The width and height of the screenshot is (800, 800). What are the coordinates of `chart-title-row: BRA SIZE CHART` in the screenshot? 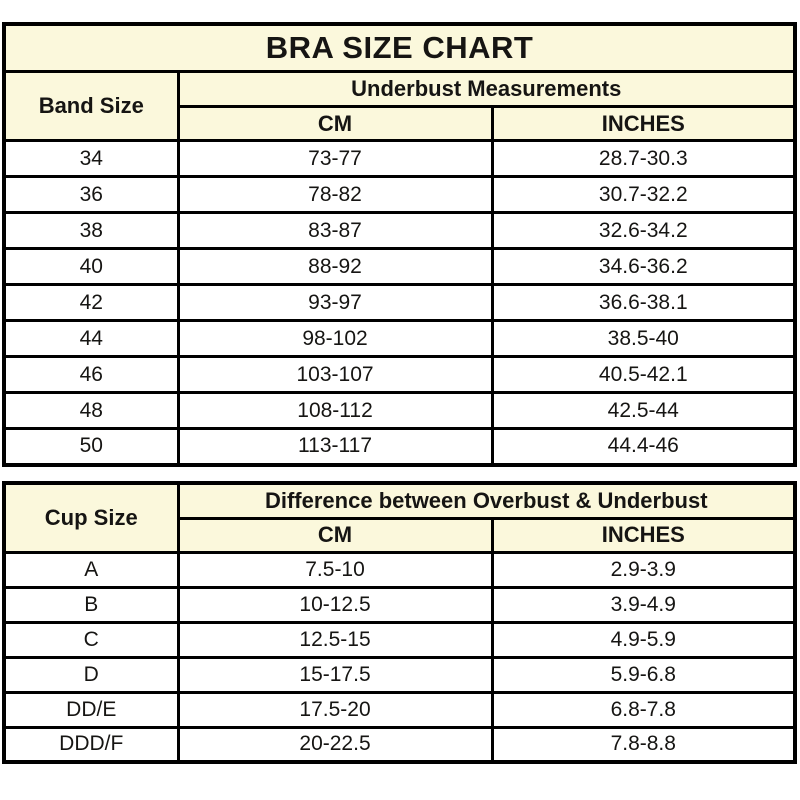 It's located at (399, 47).